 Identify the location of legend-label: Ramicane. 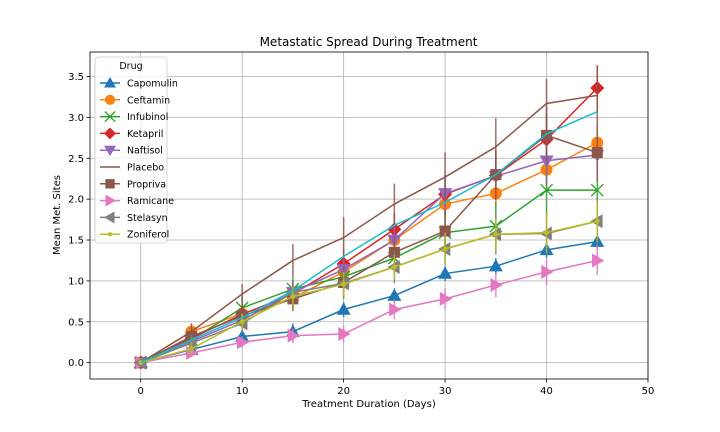
(150, 201).